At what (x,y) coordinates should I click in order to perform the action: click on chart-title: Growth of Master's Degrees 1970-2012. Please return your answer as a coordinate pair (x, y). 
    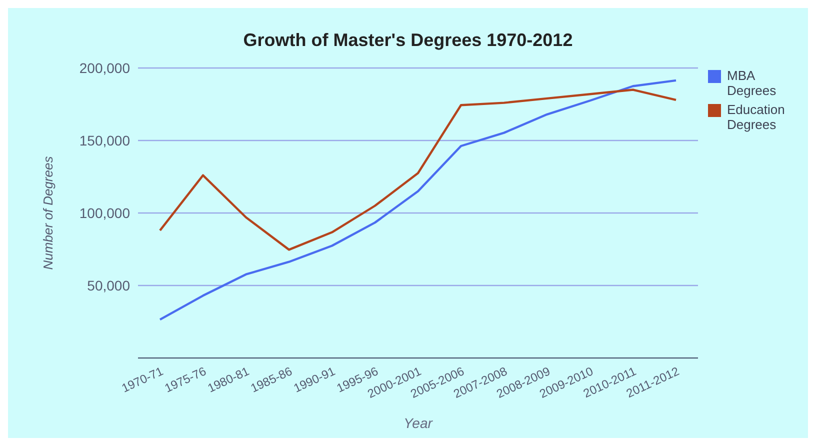
    Looking at the image, I should click on (408, 40).